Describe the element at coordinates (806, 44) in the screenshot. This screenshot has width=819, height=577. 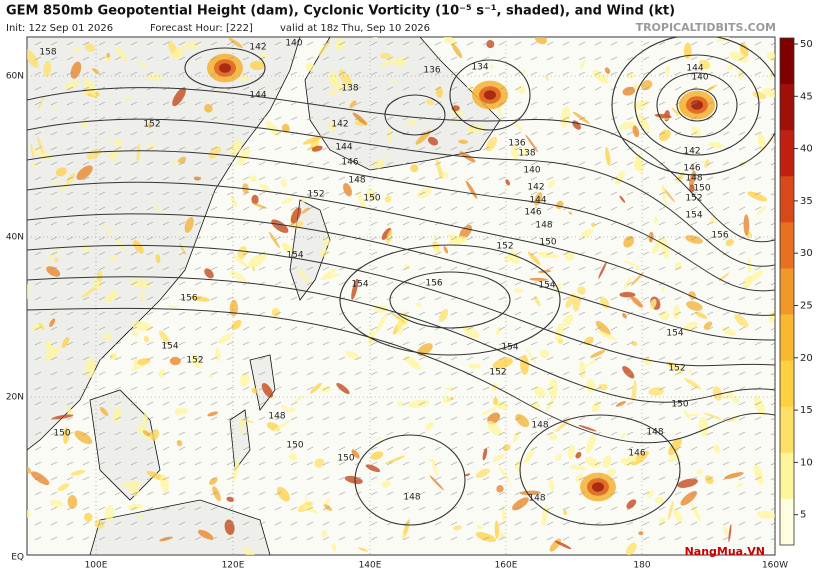
I see `colorbar-tick-label: 50` at that location.